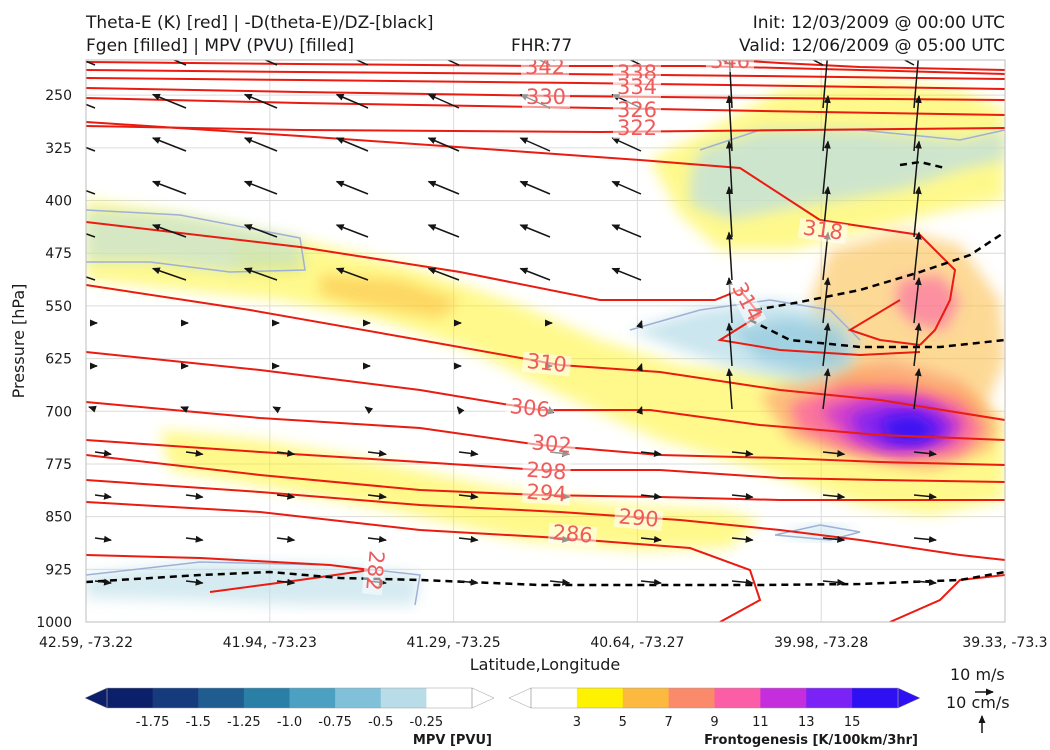  Describe the element at coordinates (58, 465) in the screenshot. I see `y-tick-label: 775` at that location.